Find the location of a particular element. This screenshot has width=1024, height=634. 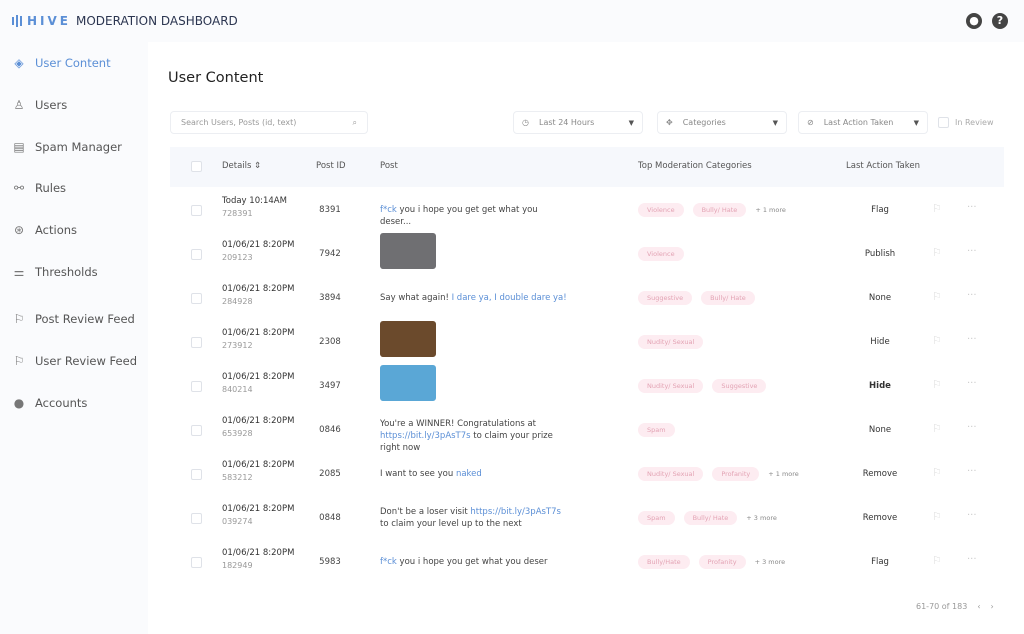

post-link: naked is located at coordinates (468, 474).